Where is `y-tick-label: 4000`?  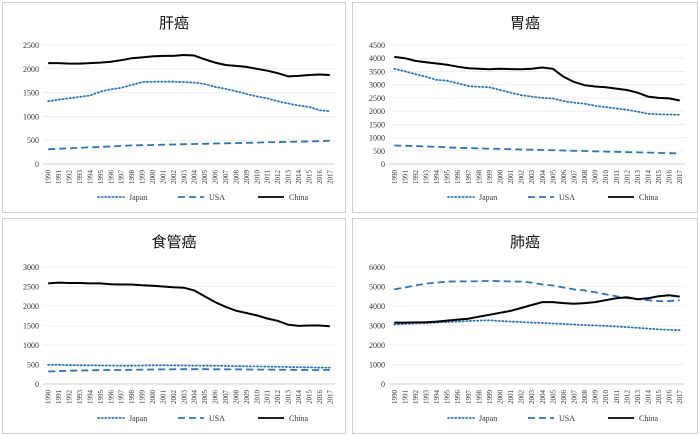 y-tick-label: 4000 is located at coordinates (377, 306).